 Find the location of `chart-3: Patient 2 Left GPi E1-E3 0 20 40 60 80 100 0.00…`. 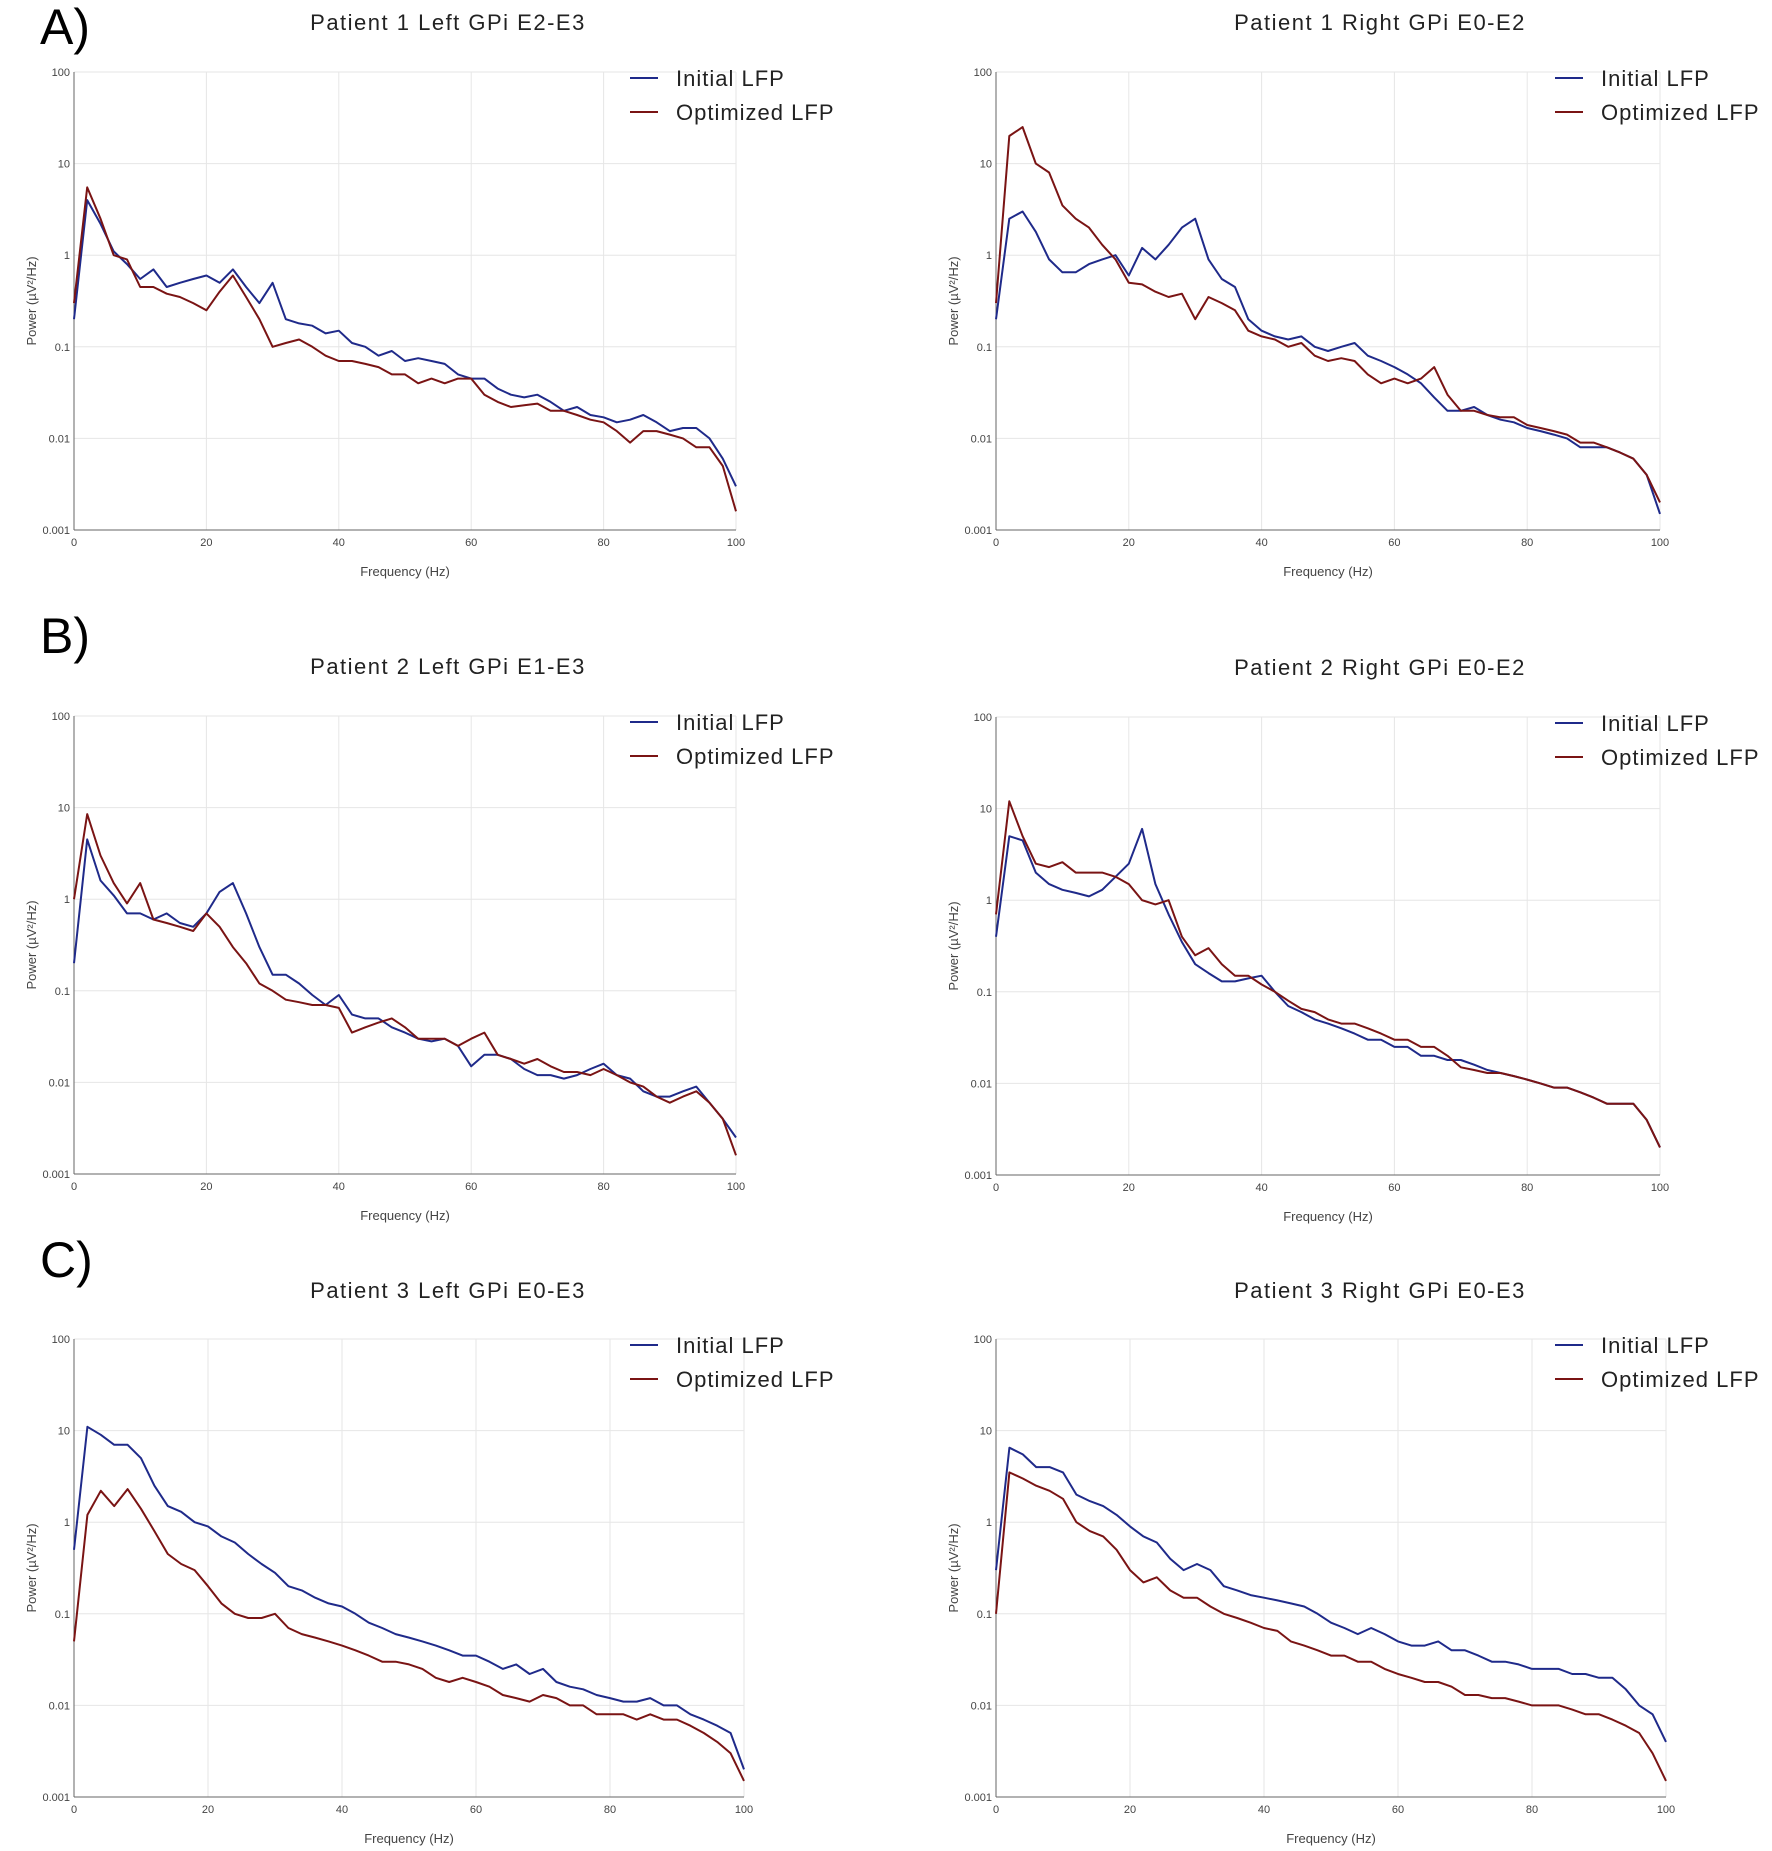

chart-3: Patient 2 Left GPi E1-E3 0 20 40 60 80 100 0.00… is located at coordinates (429, 938).